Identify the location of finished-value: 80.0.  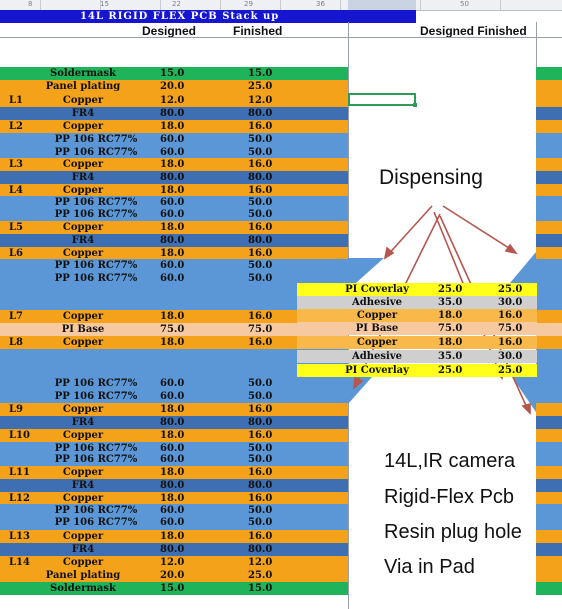
(260, 240).